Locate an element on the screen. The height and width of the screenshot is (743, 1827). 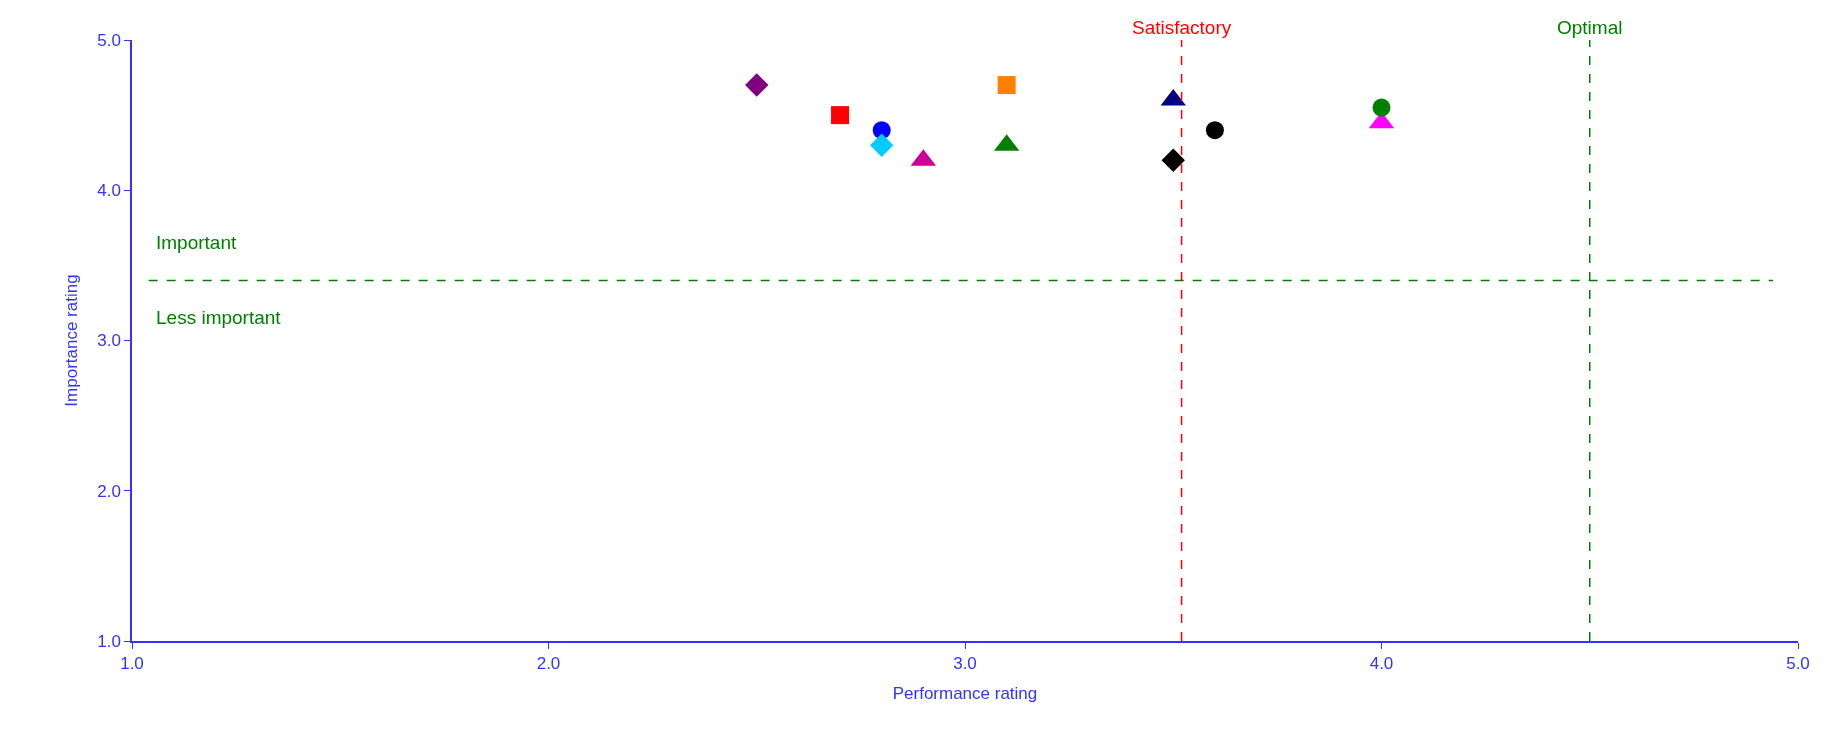
ref-line-label: Optimal is located at coordinates (1590, 27).